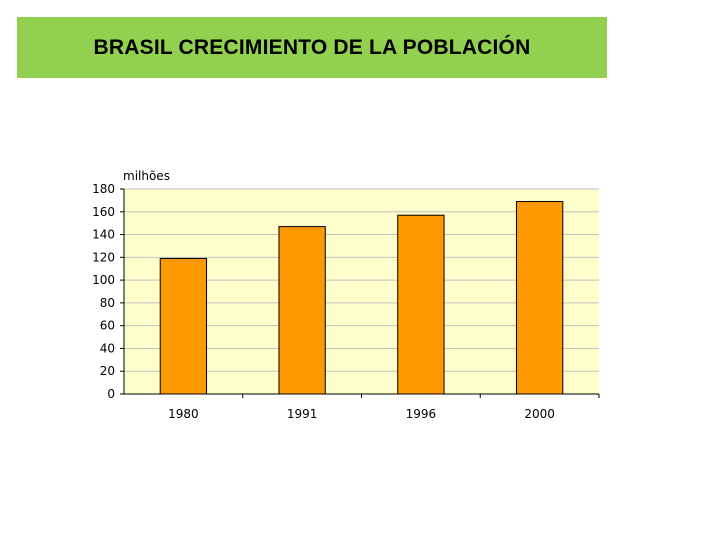  What do you see at coordinates (107, 303) in the screenshot?
I see `y-tick-label: 80` at bounding box center [107, 303].